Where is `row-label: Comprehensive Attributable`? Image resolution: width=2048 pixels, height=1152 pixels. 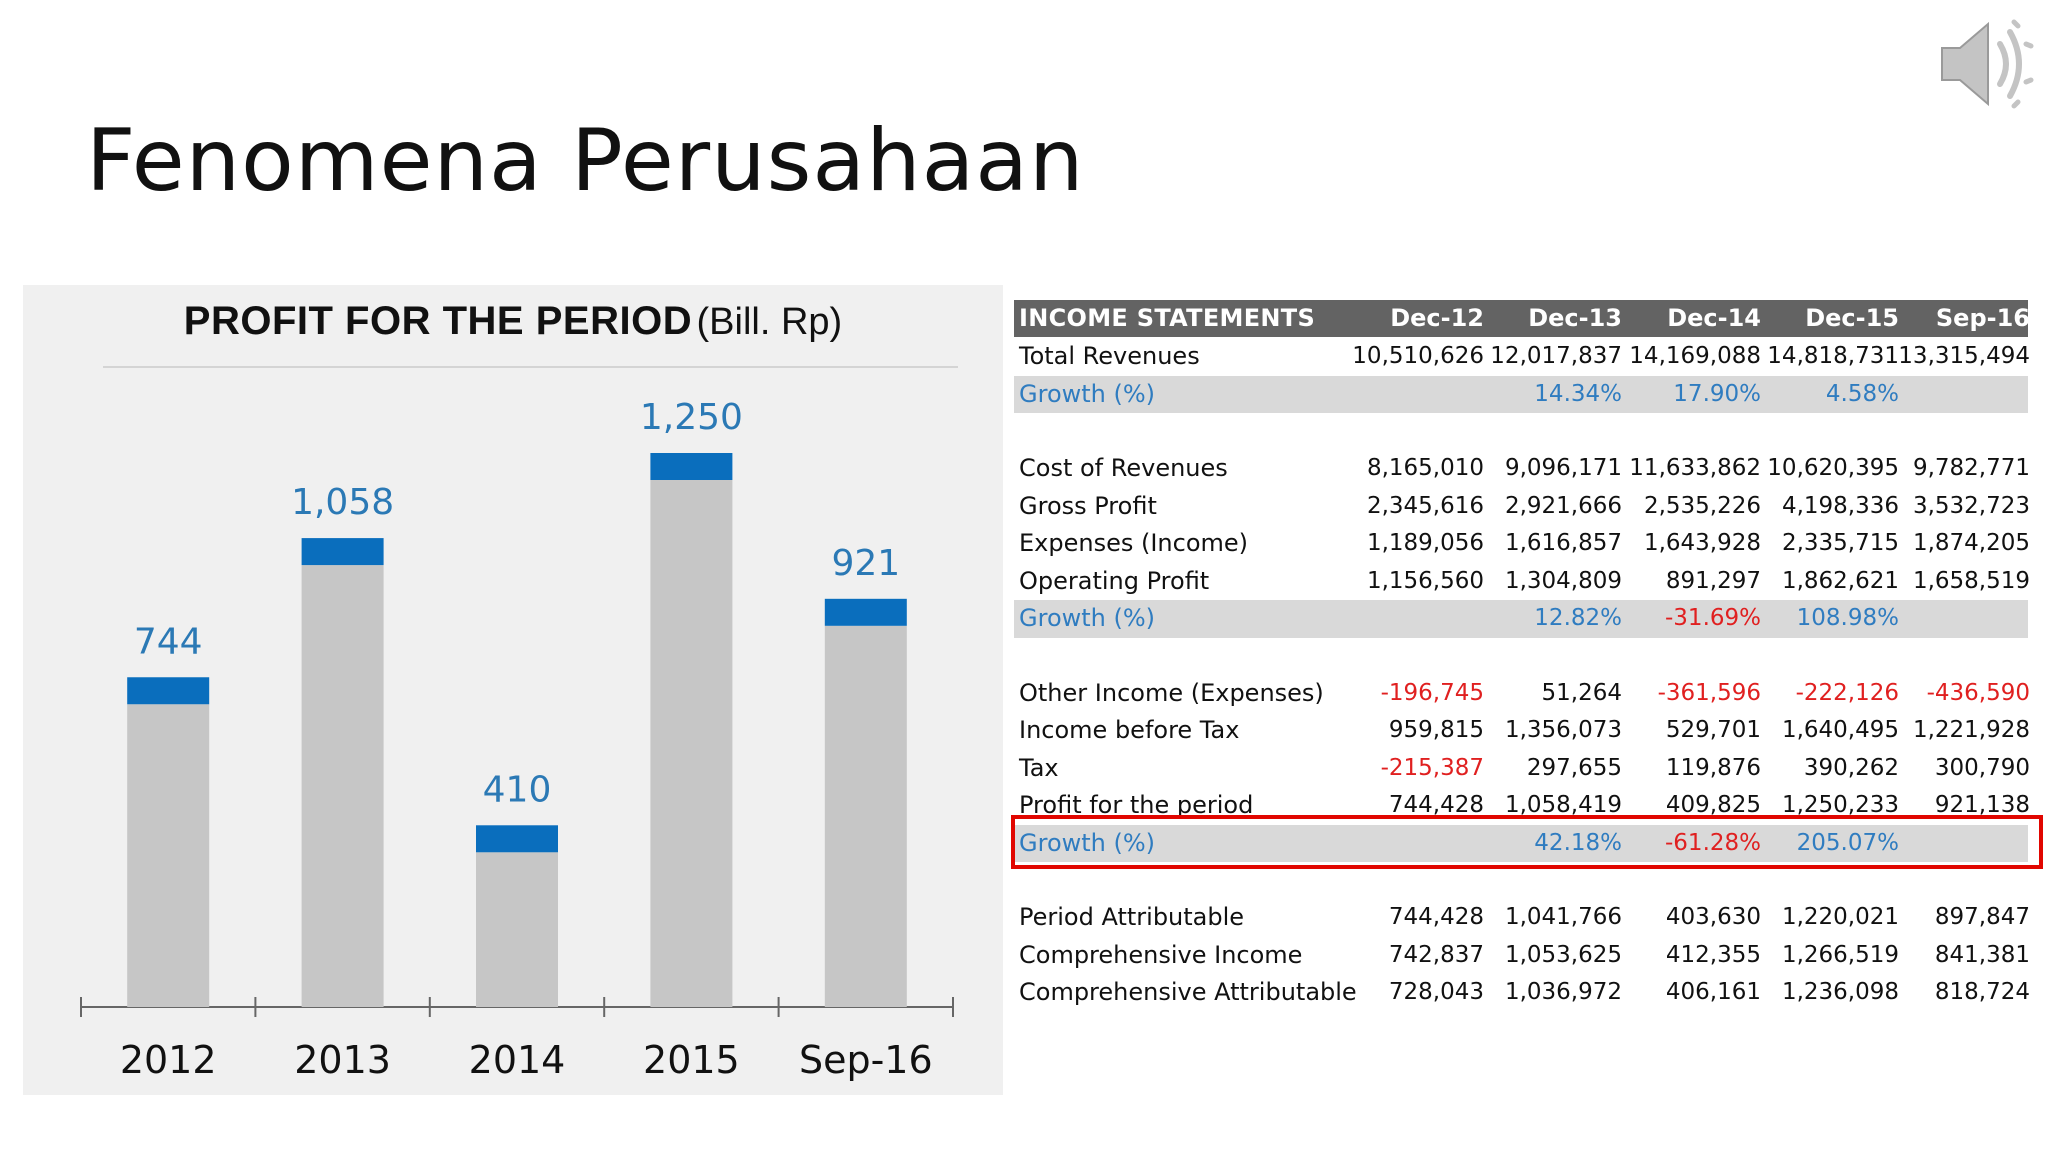
row-label: Comprehensive Attributable is located at coordinates (1188, 992).